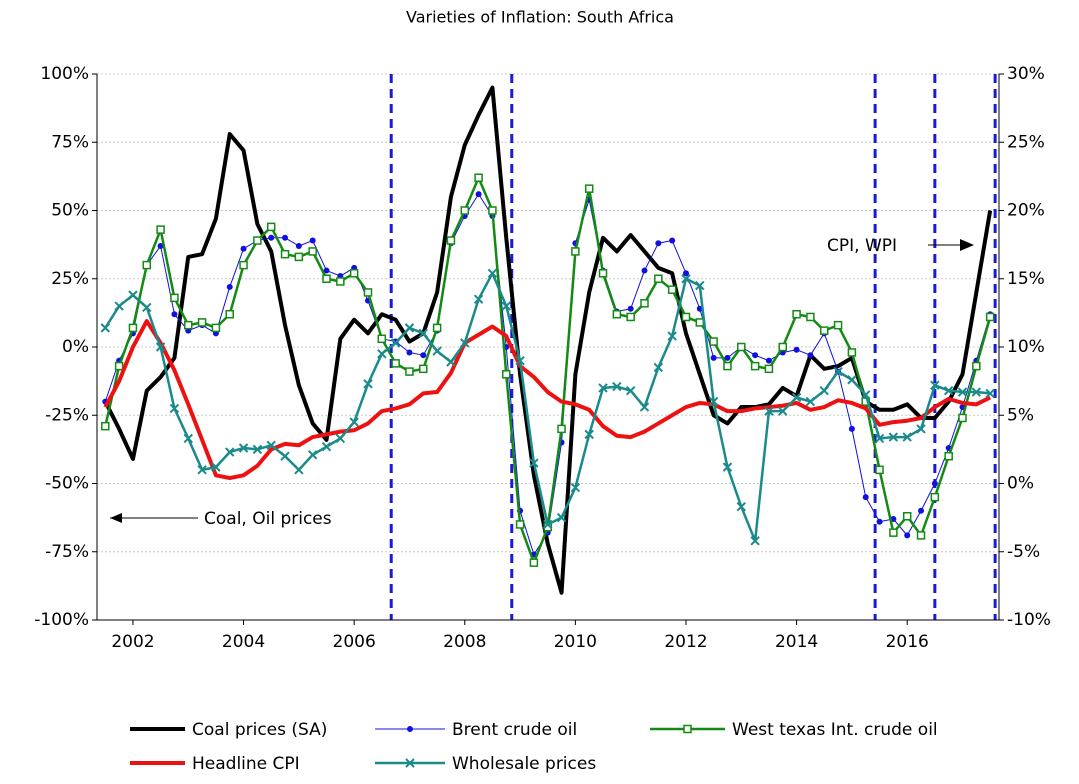 The width and height of the screenshot is (1079, 784). What do you see at coordinates (1020, 415) in the screenshot?
I see `y2-tick-label: 5%` at bounding box center [1020, 415].